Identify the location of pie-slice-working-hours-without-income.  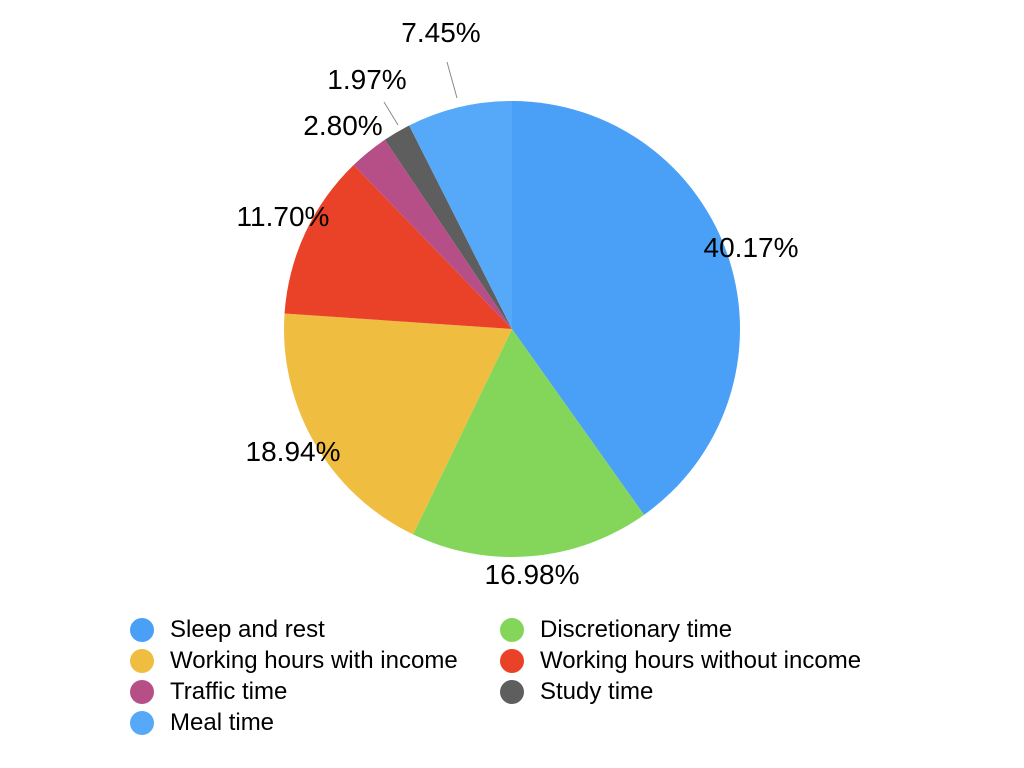
(398, 246).